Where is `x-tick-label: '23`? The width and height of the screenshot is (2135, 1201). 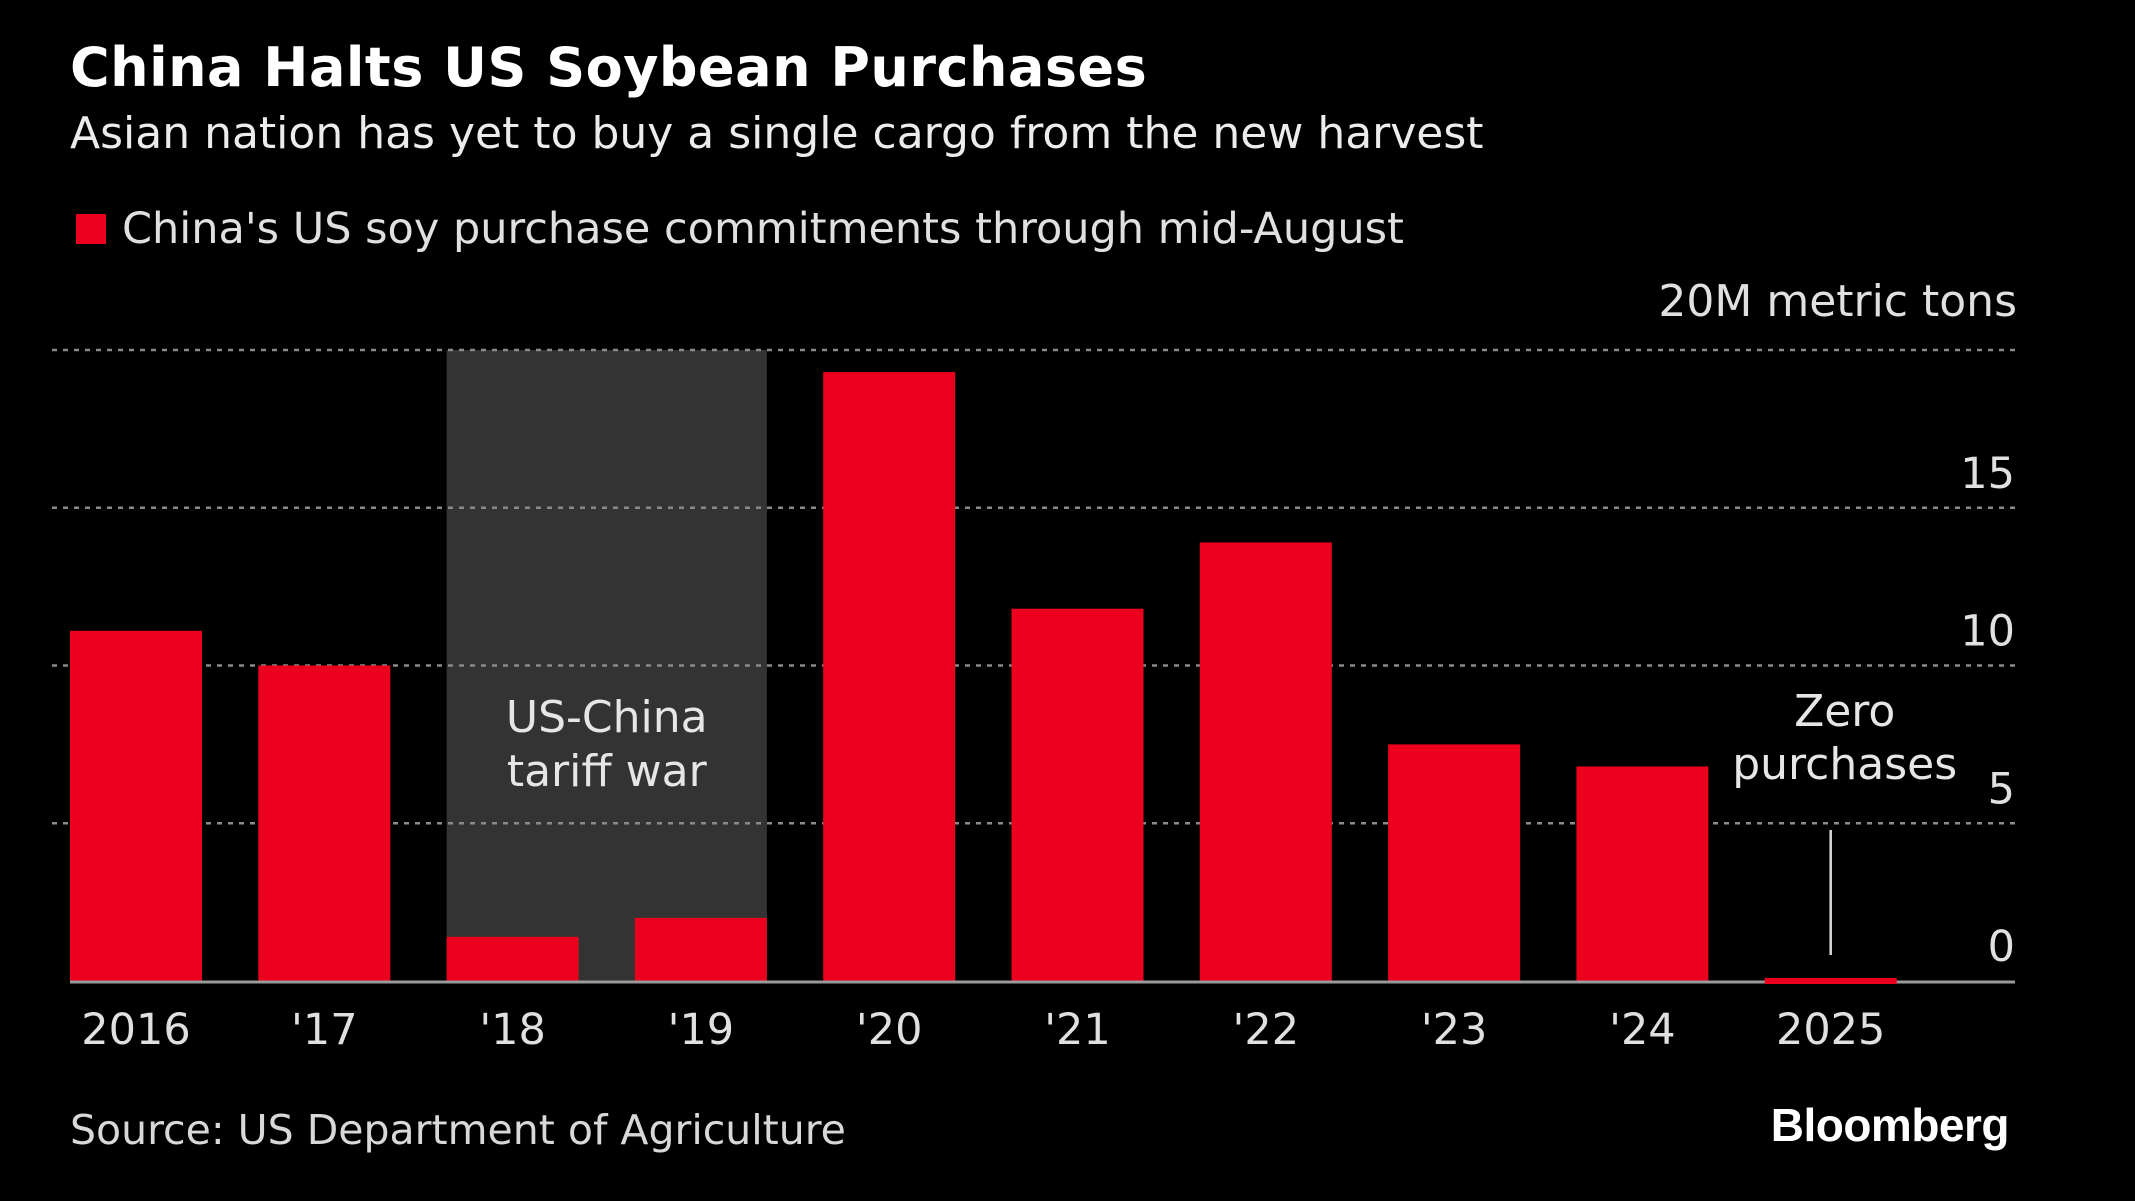 x-tick-label: '23 is located at coordinates (1454, 1030).